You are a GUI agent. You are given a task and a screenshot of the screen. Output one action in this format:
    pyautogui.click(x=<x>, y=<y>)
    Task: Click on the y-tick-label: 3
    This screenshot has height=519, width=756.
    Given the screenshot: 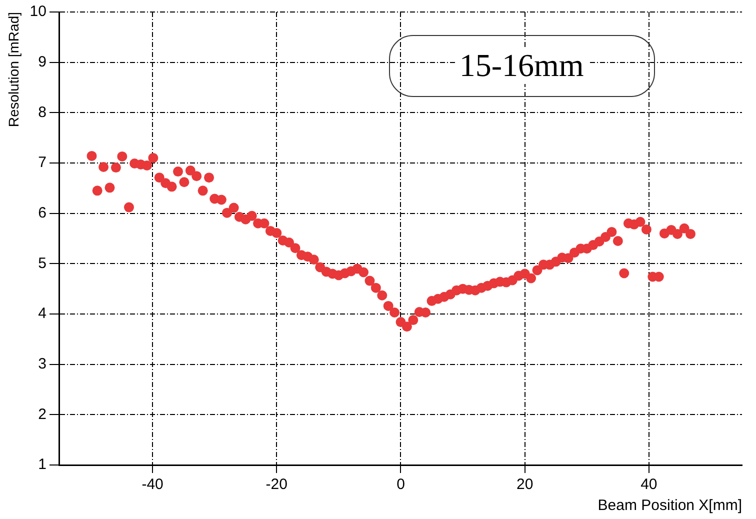 What is the action you would take?
    pyautogui.click(x=42, y=363)
    